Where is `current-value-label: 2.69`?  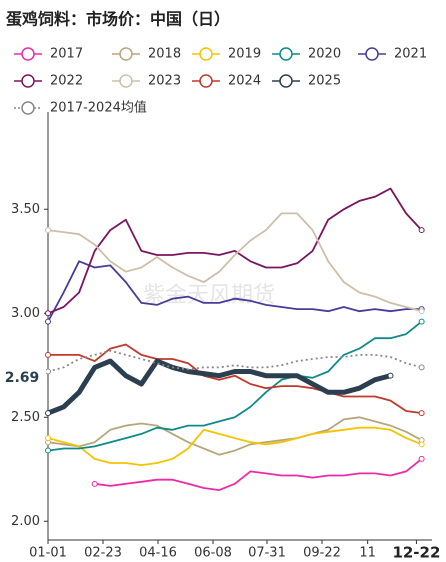 current-value-label: 2.69 is located at coordinates (22, 378).